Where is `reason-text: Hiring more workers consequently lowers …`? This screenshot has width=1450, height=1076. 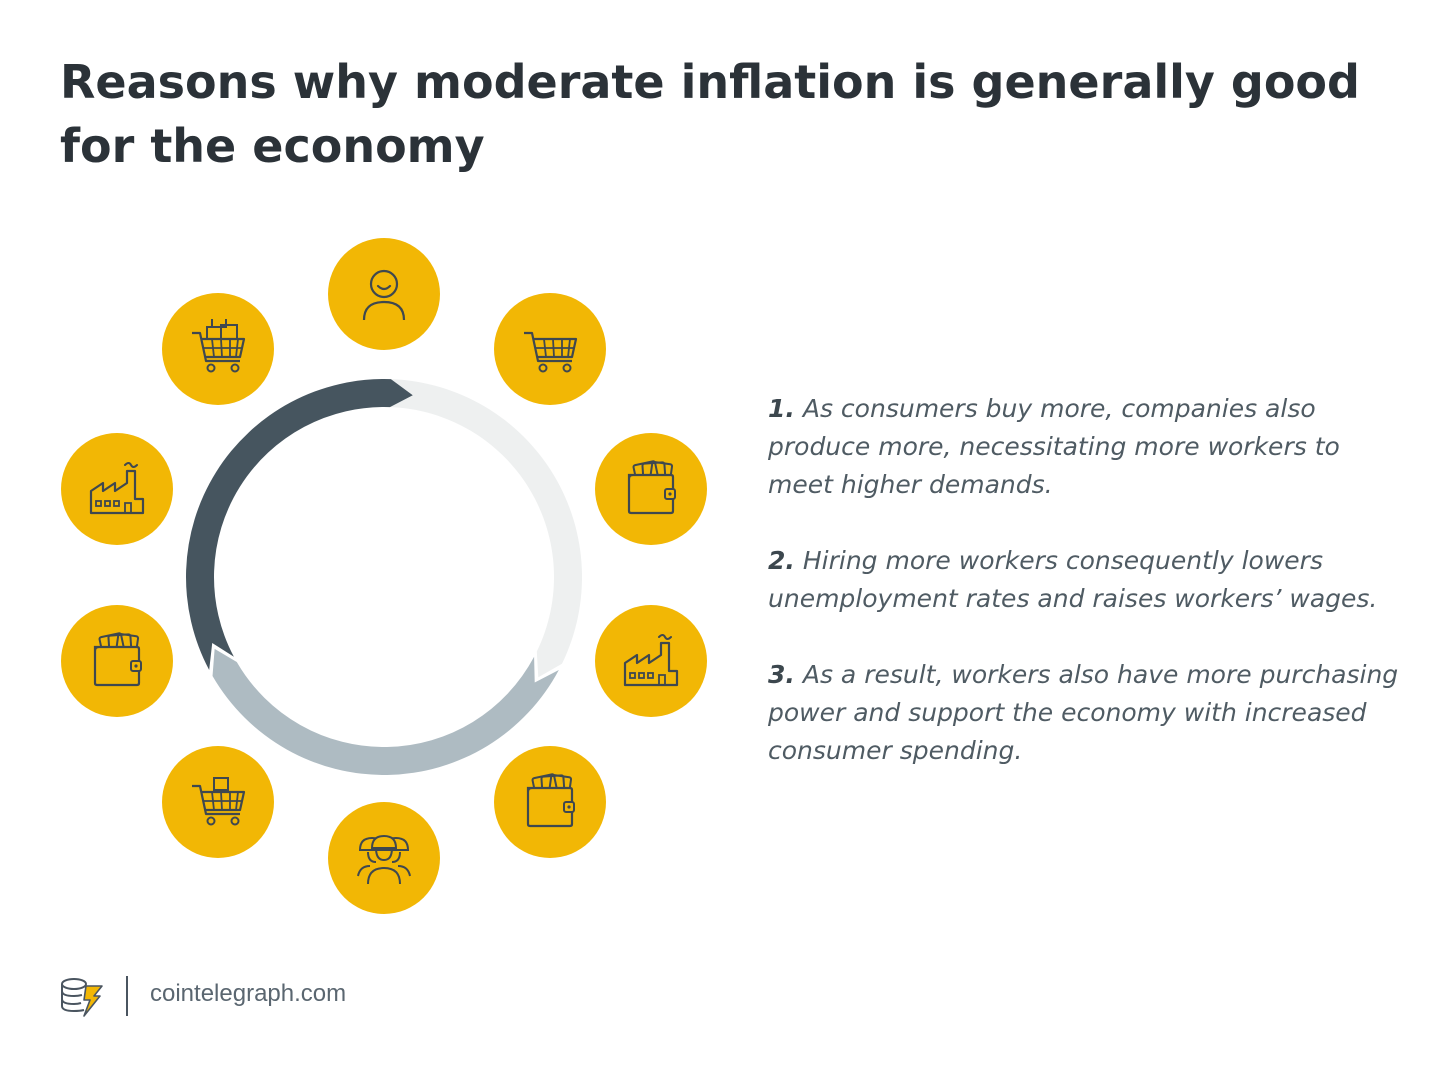
reason-text: Hiring more workers consequently lowers … is located at coordinates (1073, 579).